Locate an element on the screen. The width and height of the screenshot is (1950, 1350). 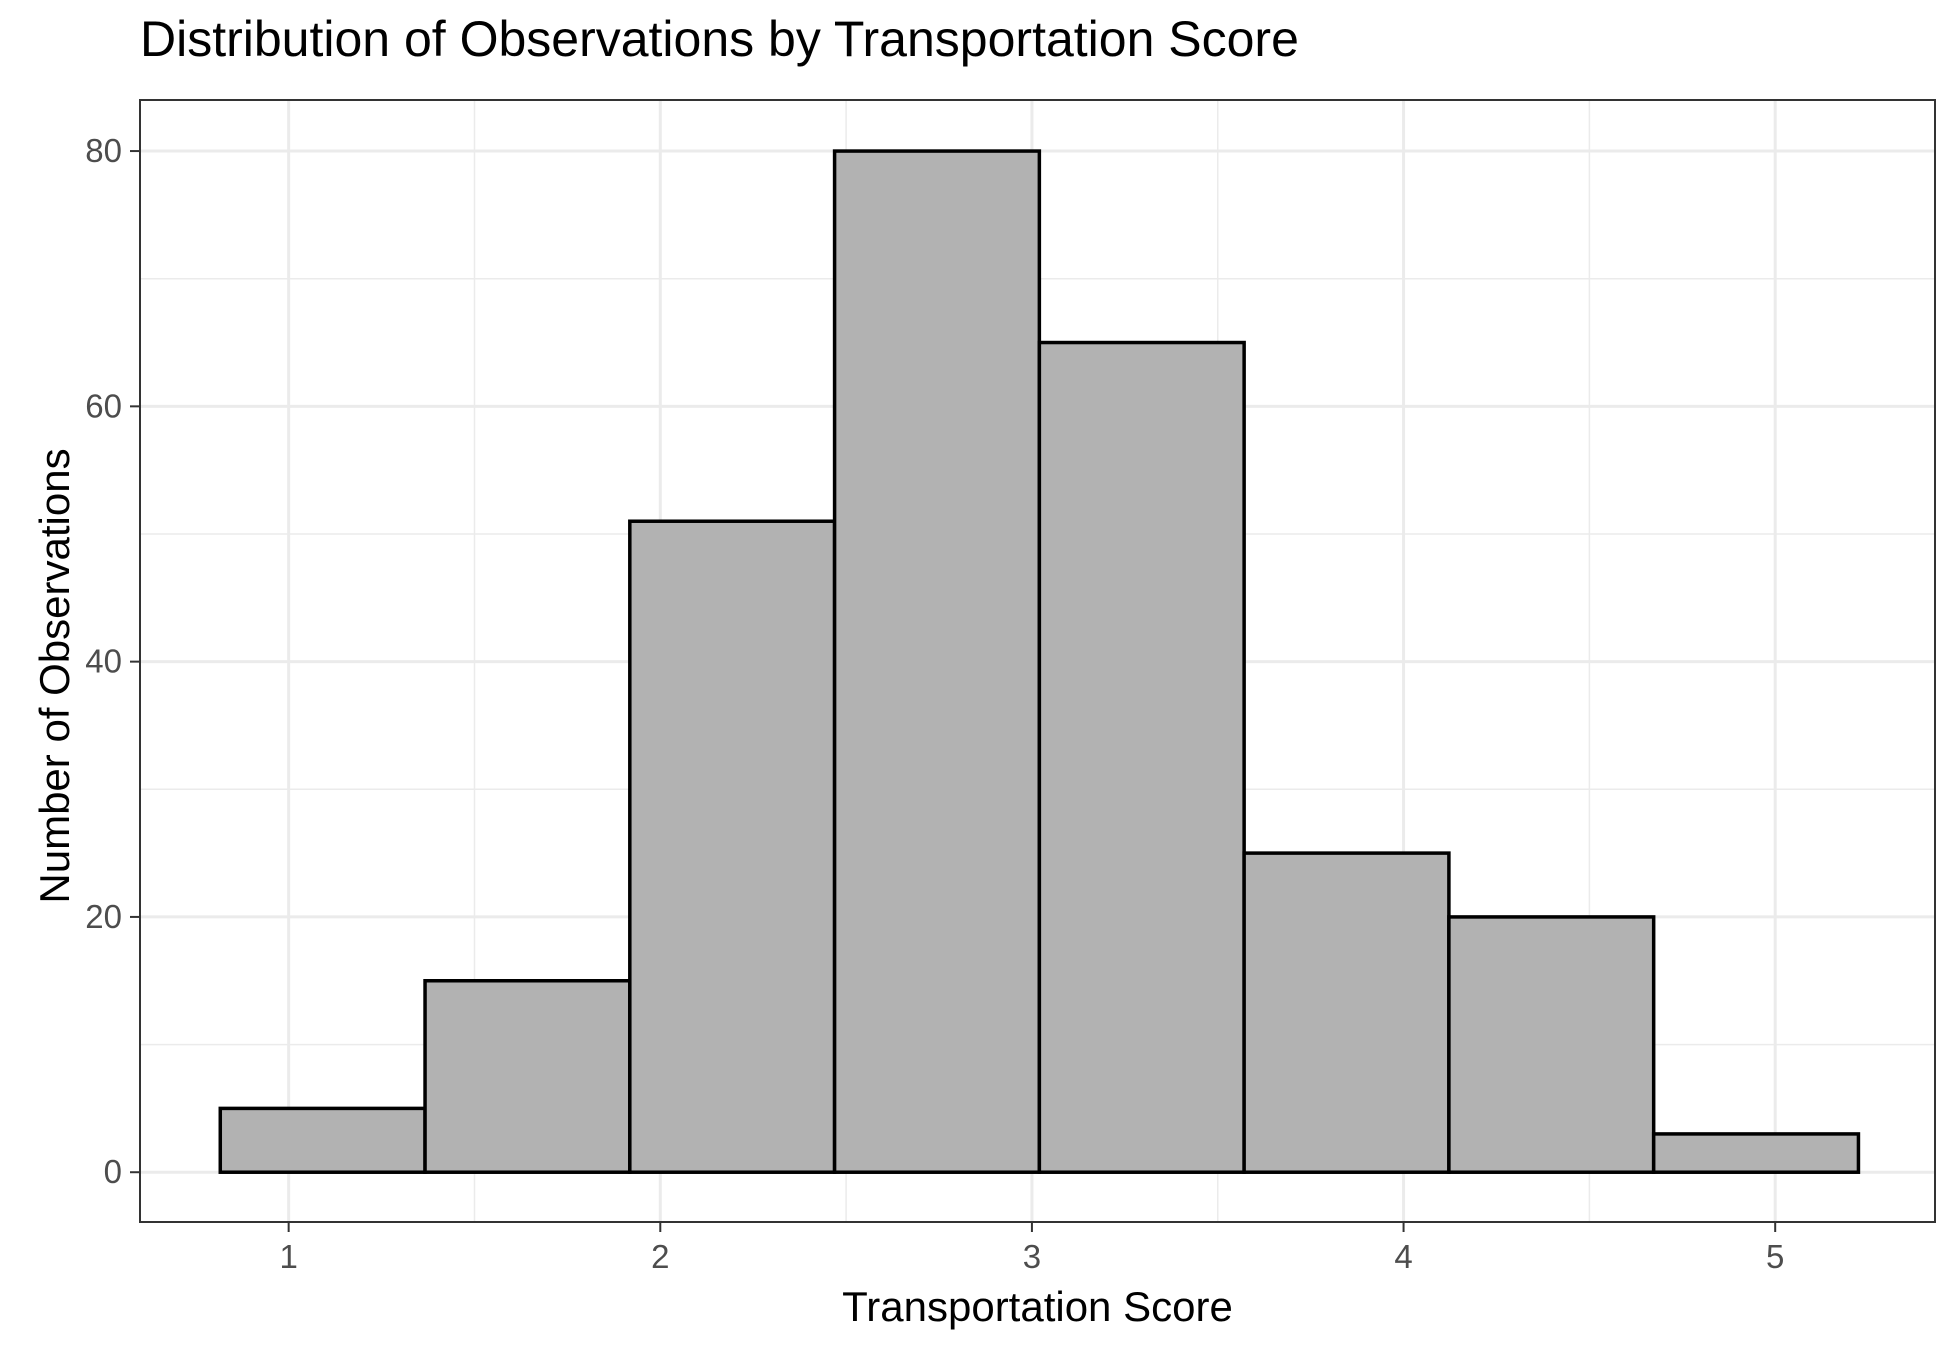
y-axis: 0 20 40 60 80 is located at coordinates (112, 661).